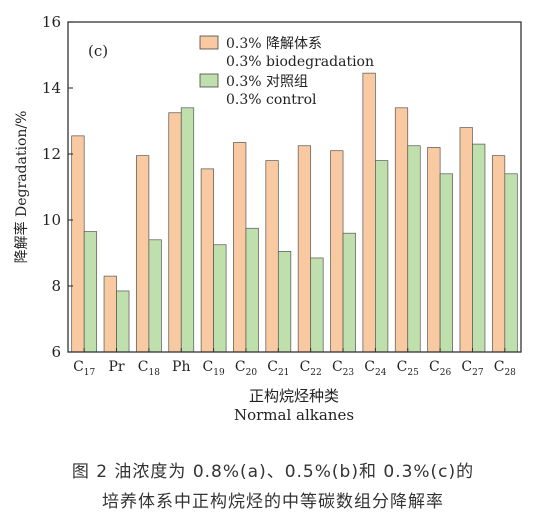  What do you see at coordinates (498, 254) in the screenshot?
I see `bar-series0-C28` at bounding box center [498, 254].